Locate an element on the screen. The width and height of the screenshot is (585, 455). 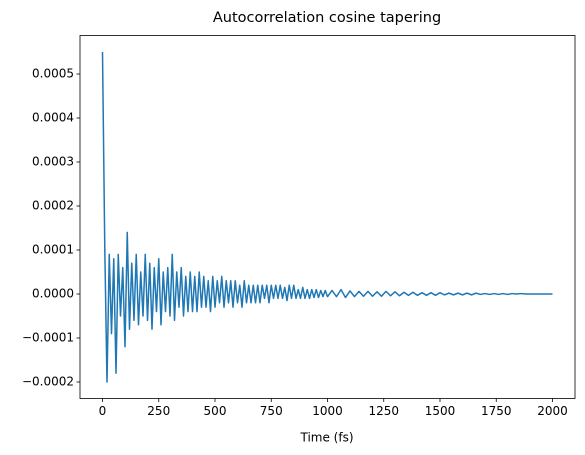
x-tick-label: 1000 is located at coordinates (327, 411).